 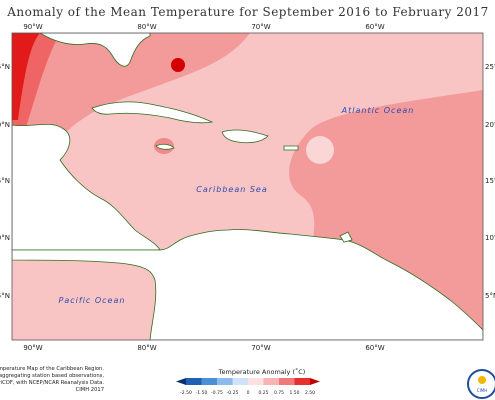 I want to click on hispaniola, so click(x=245, y=136).